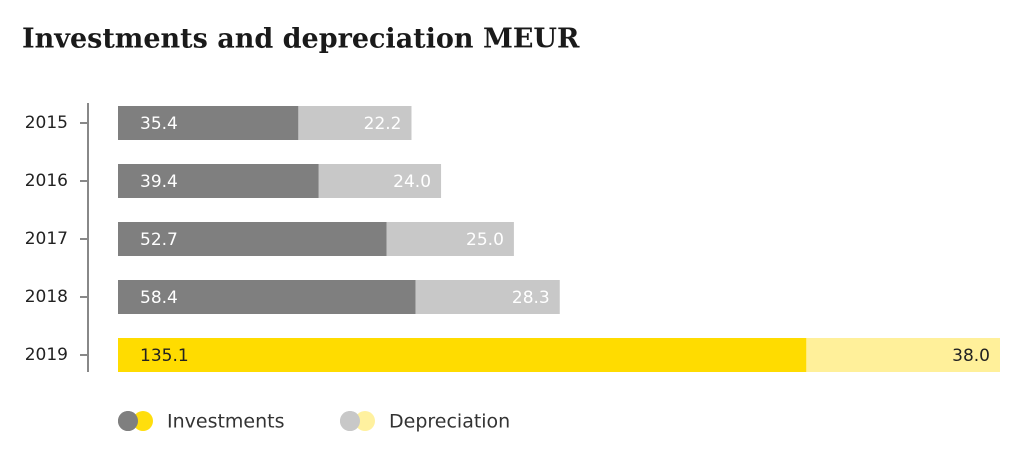 The width and height of the screenshot is (1024, 455). Describe the element at coordinates (485, 240) in the screenshot. I see `value-label: 25.0` at that location.